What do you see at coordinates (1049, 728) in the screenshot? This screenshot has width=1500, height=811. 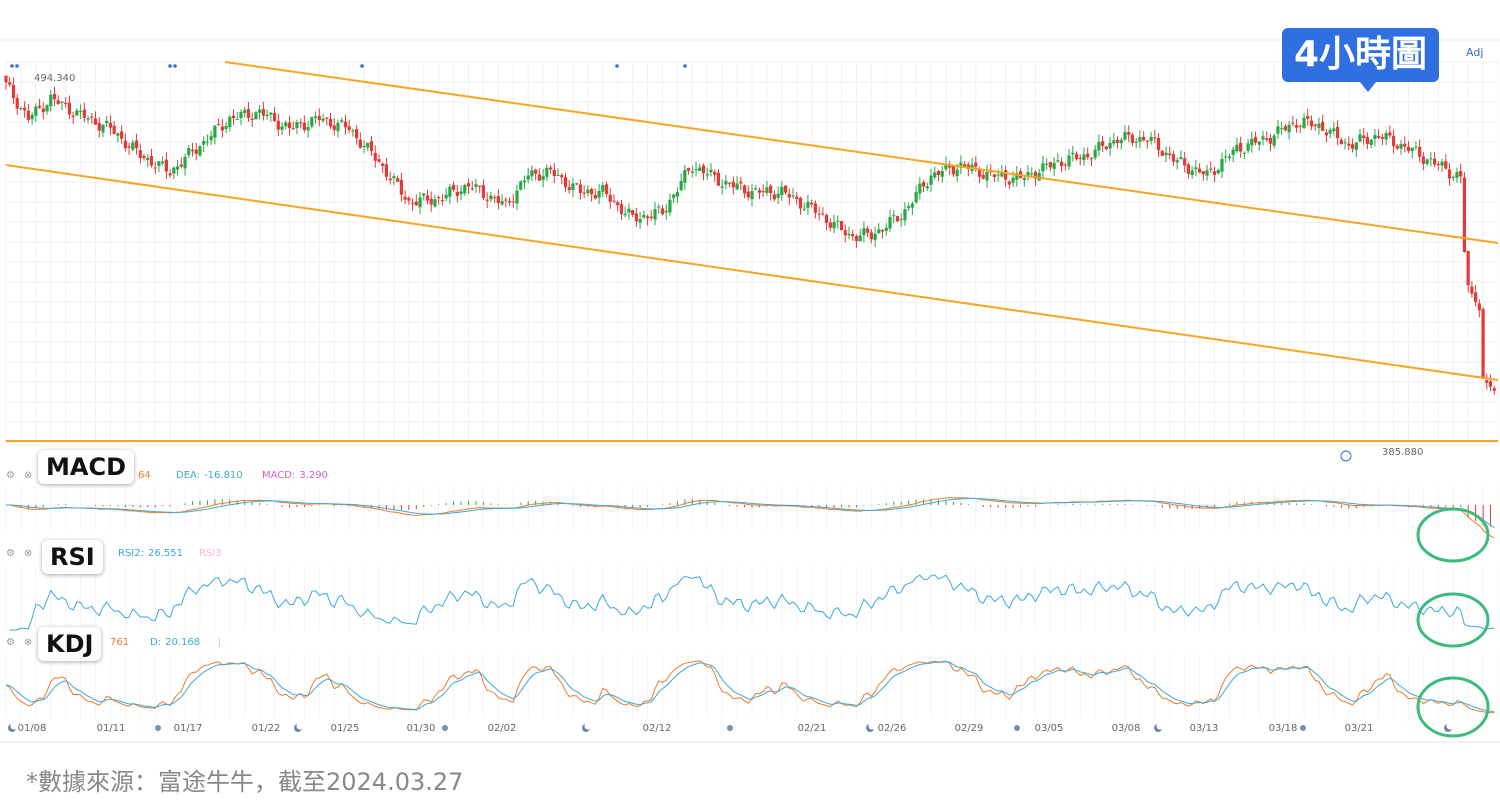 I see `x-tick-label: 03/05` at bounding box center [1049, 728].